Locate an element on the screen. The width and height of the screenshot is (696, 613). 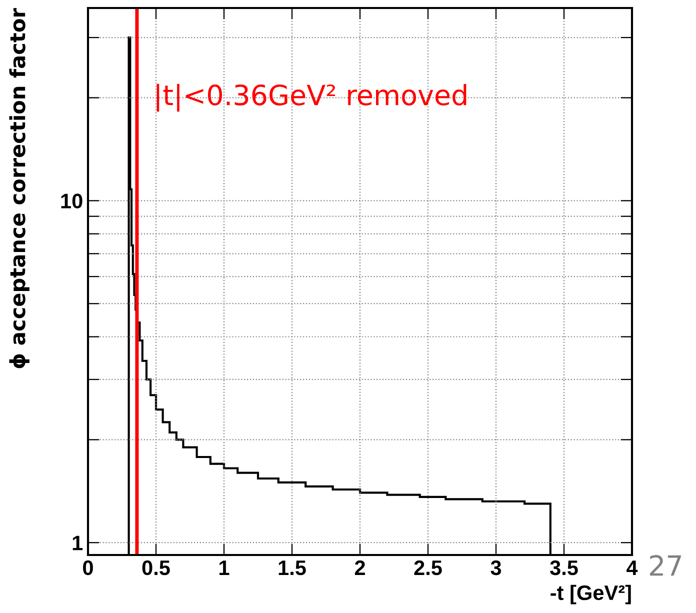
x-tick-label: 3 is located at coordinates (496, 568).